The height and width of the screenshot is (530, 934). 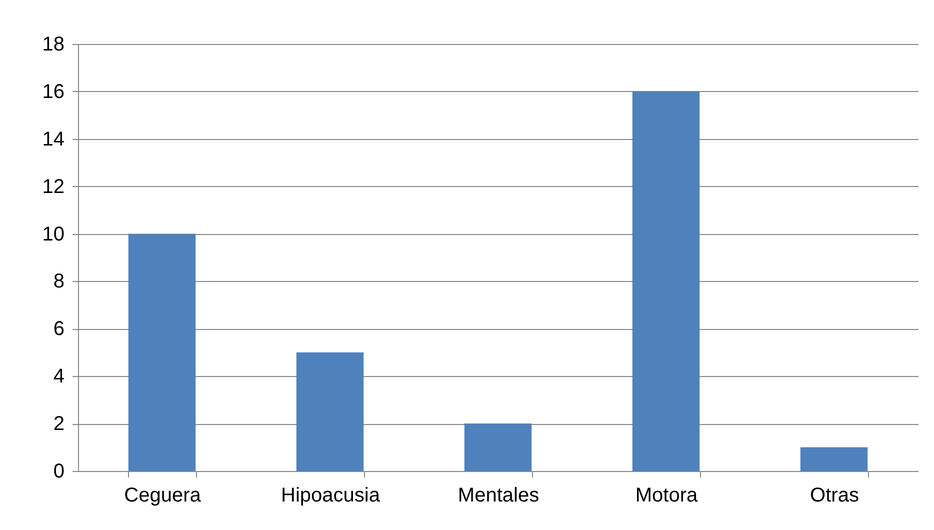 What do you see at coordinates (53, 187) in the screenshot?
I see `y-tick-label: 12` at bounding box center [53, 187].